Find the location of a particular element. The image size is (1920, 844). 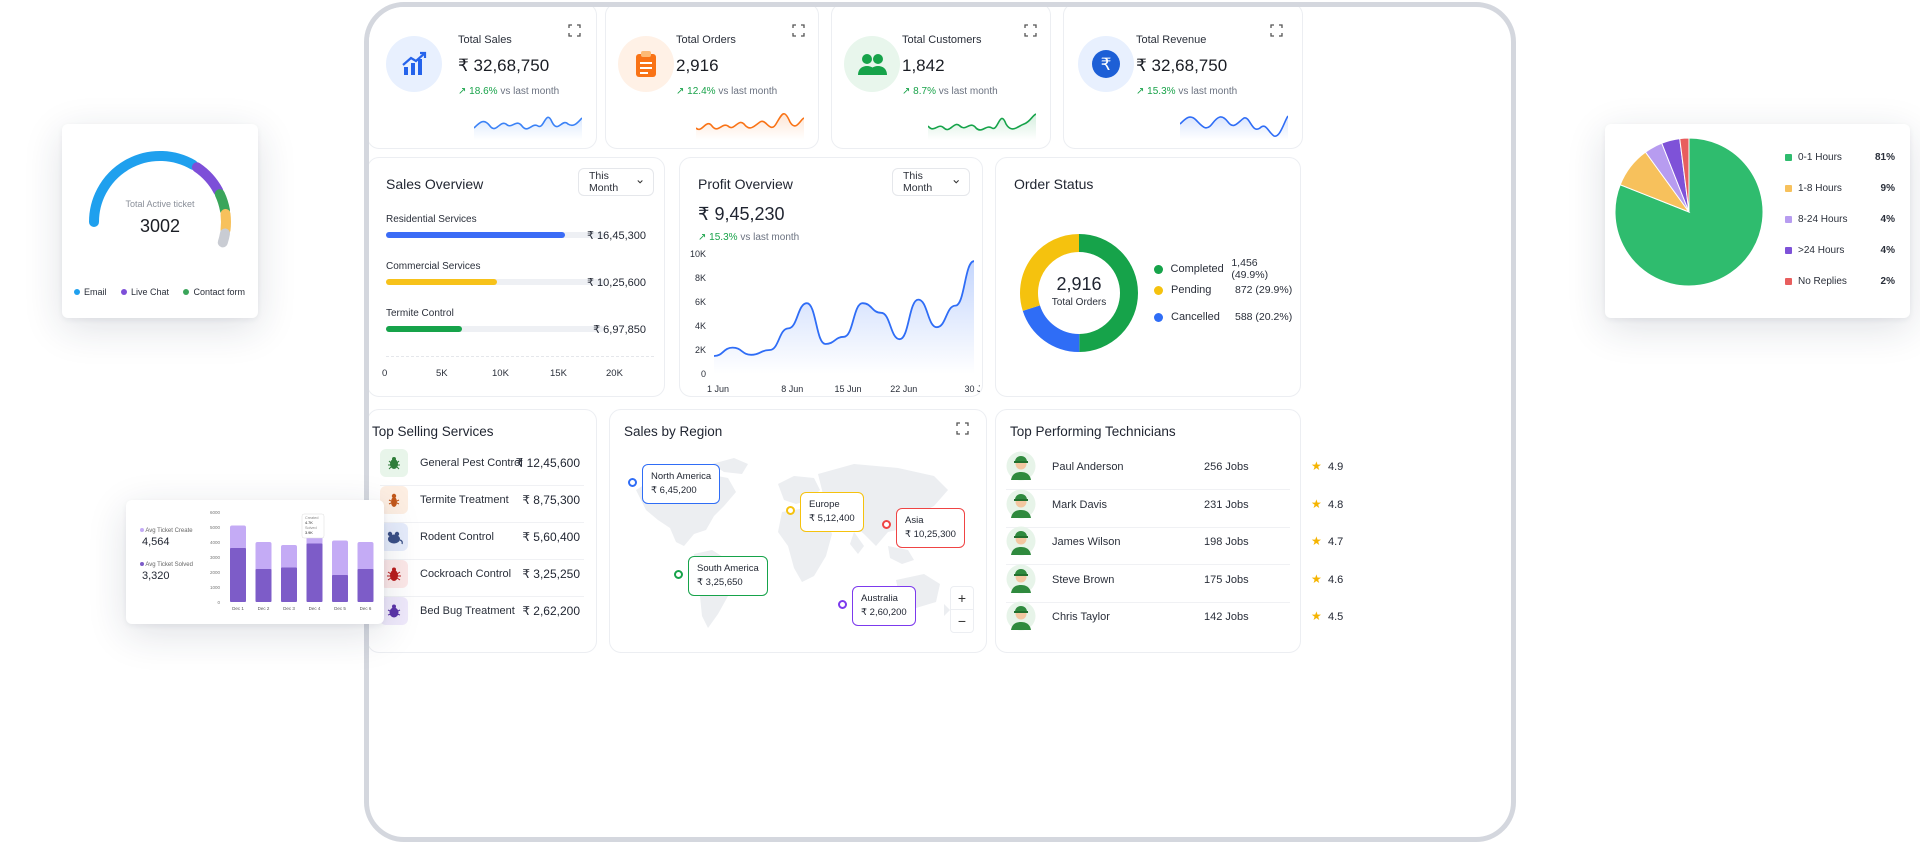

technician-row: Chris Taylor 142 Jobs ★ 4.5 is located at coordinates (1174, 617).